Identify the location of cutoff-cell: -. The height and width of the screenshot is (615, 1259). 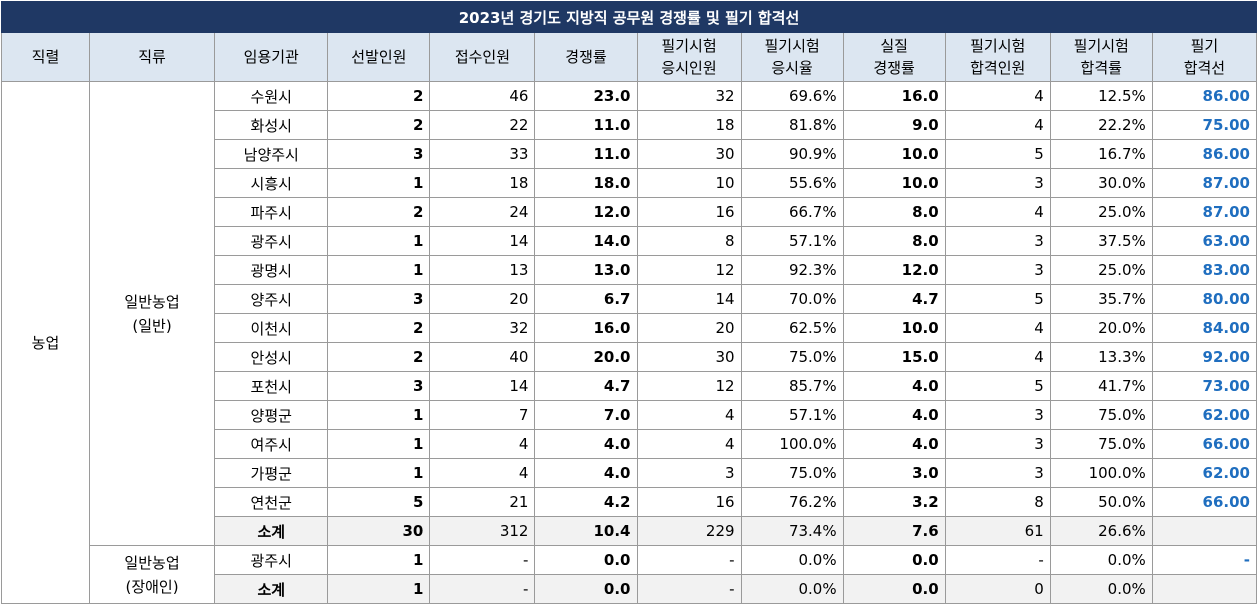
(1204, 560).